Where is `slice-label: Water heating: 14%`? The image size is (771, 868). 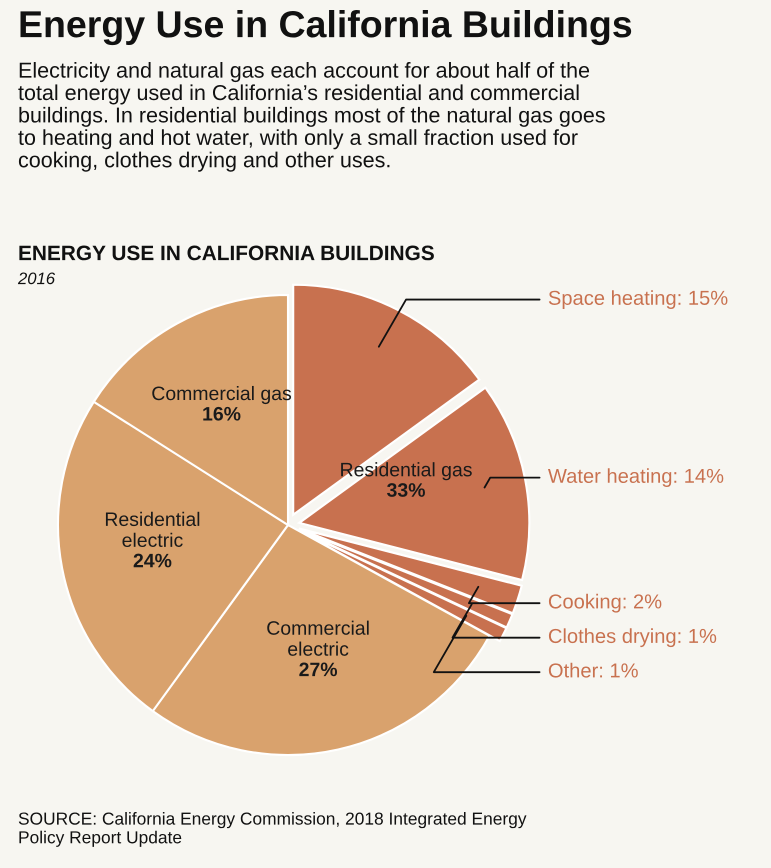
slice-label: Water heating: 14% is located at coordinates (636, 477).